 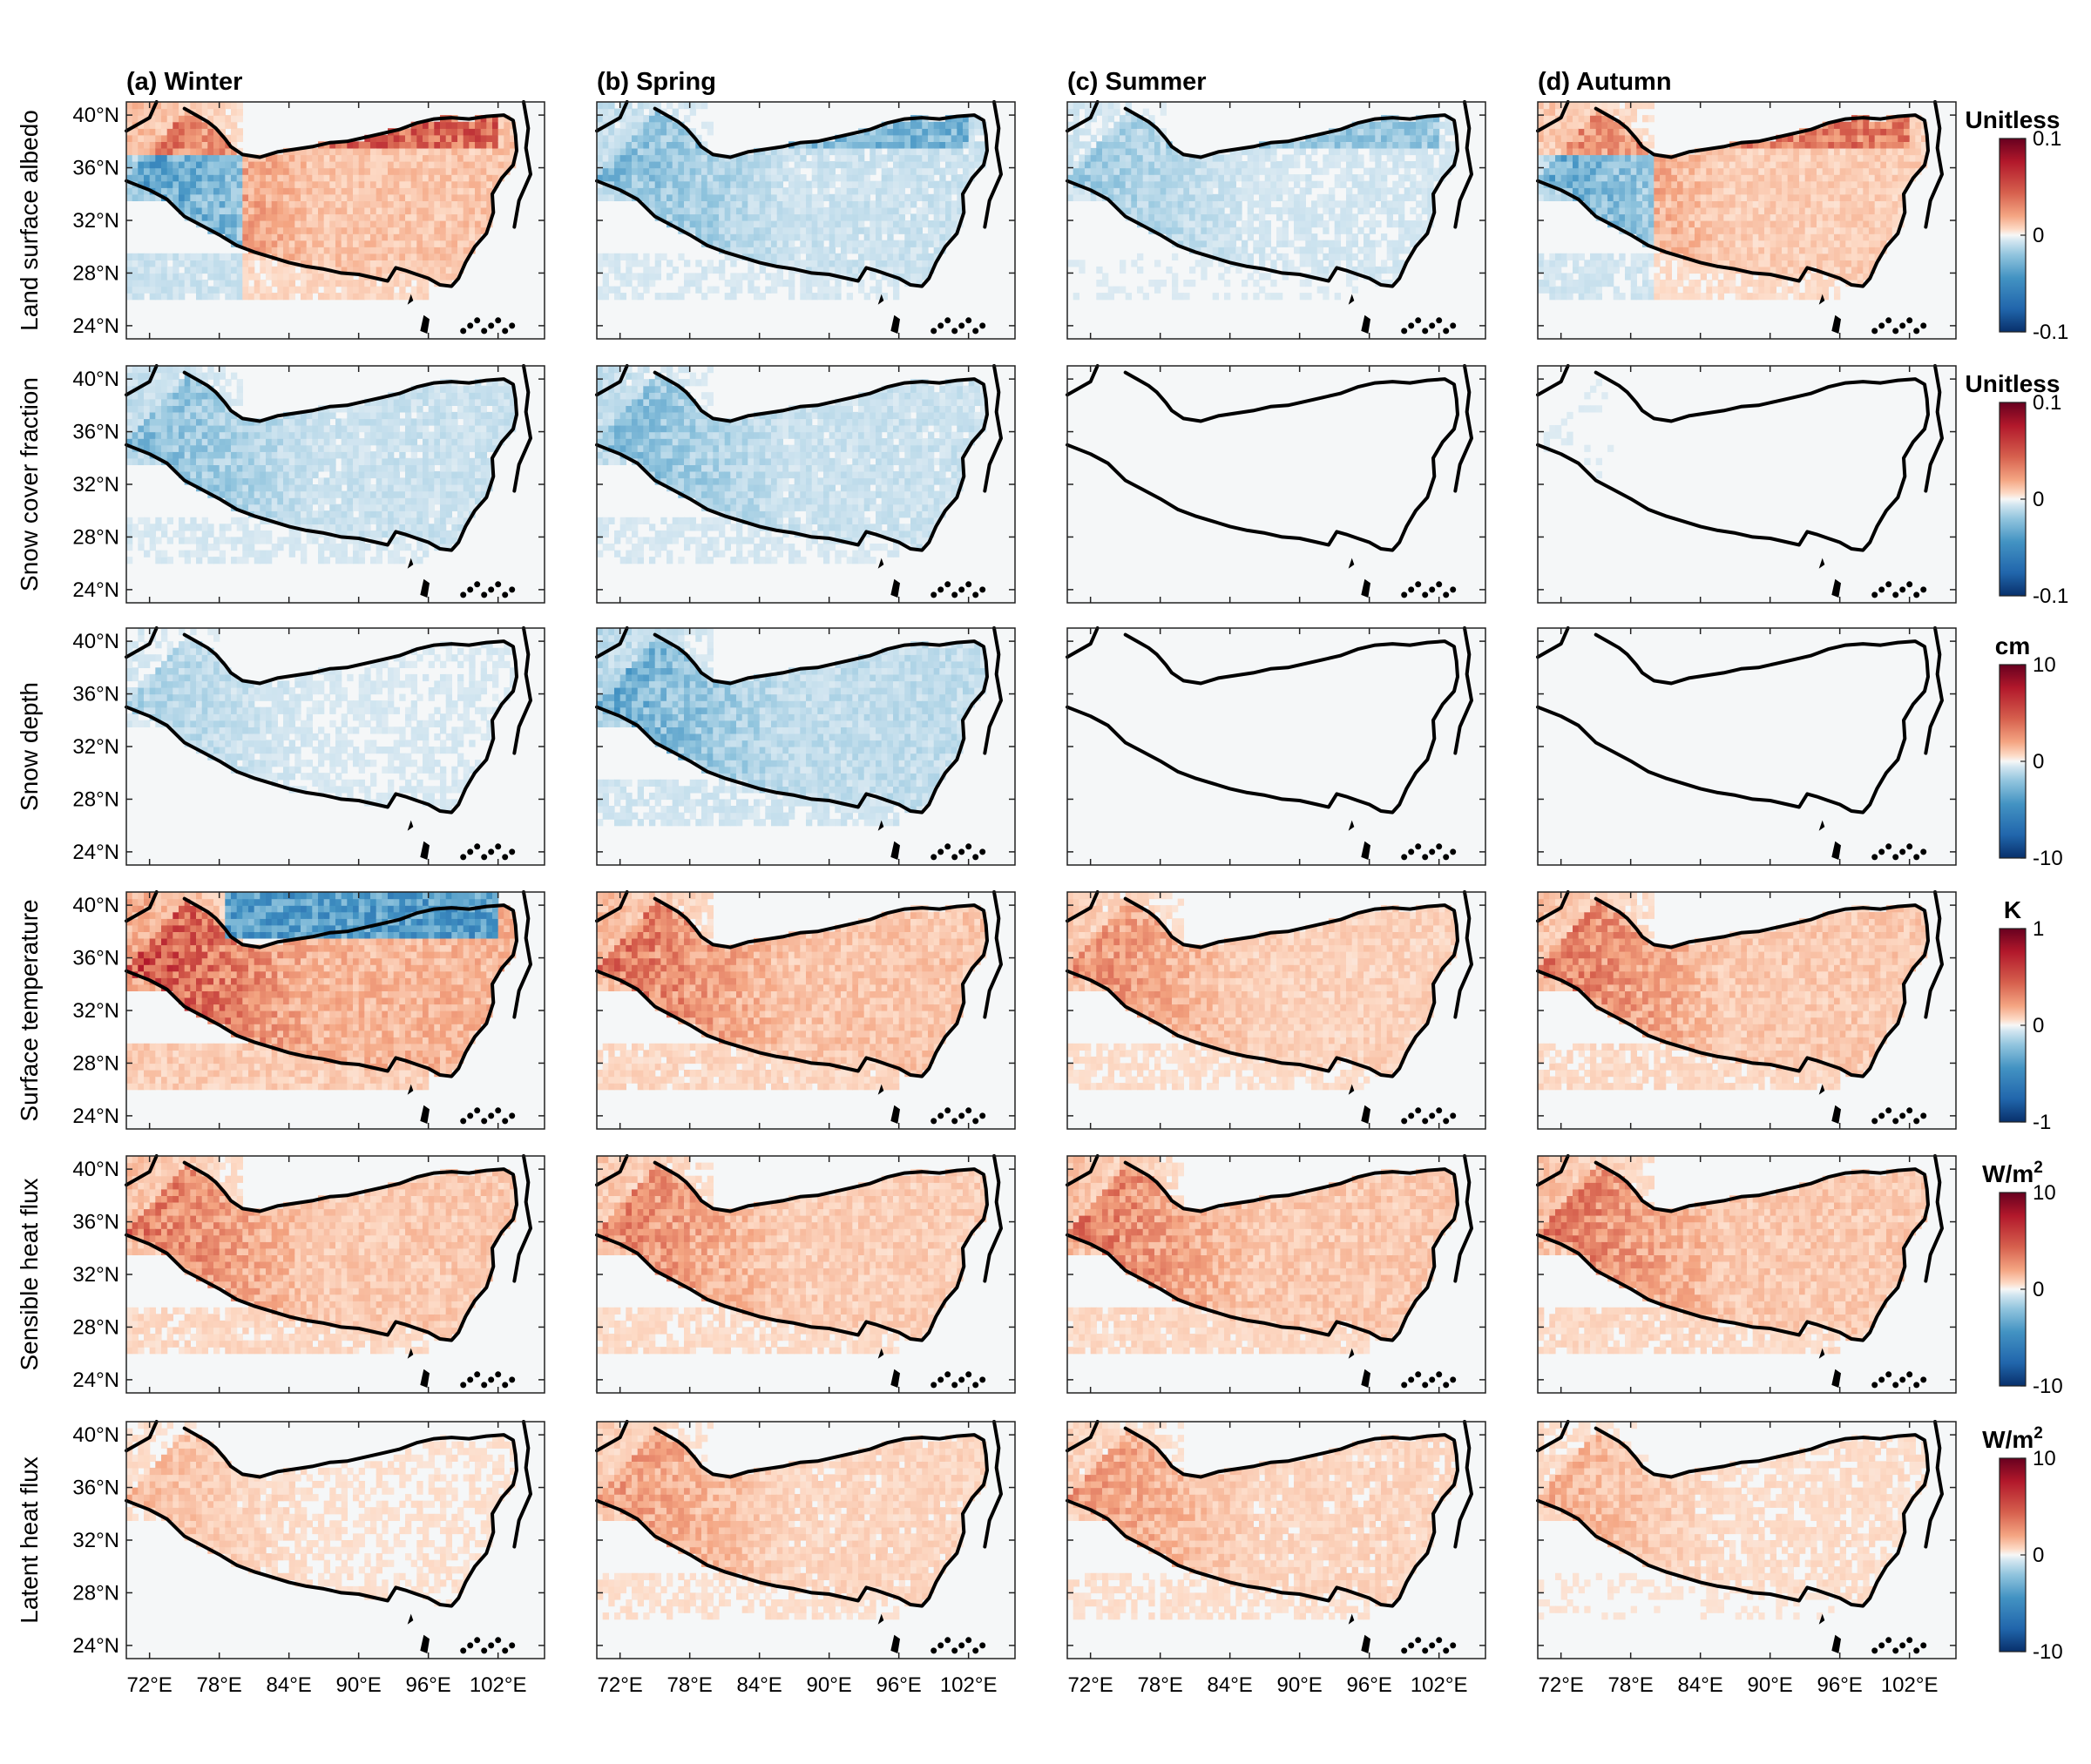 What do you see at coordinates (933, 331) in the screenshot?
I see `lake-dot` at bounding box center [933, 331].